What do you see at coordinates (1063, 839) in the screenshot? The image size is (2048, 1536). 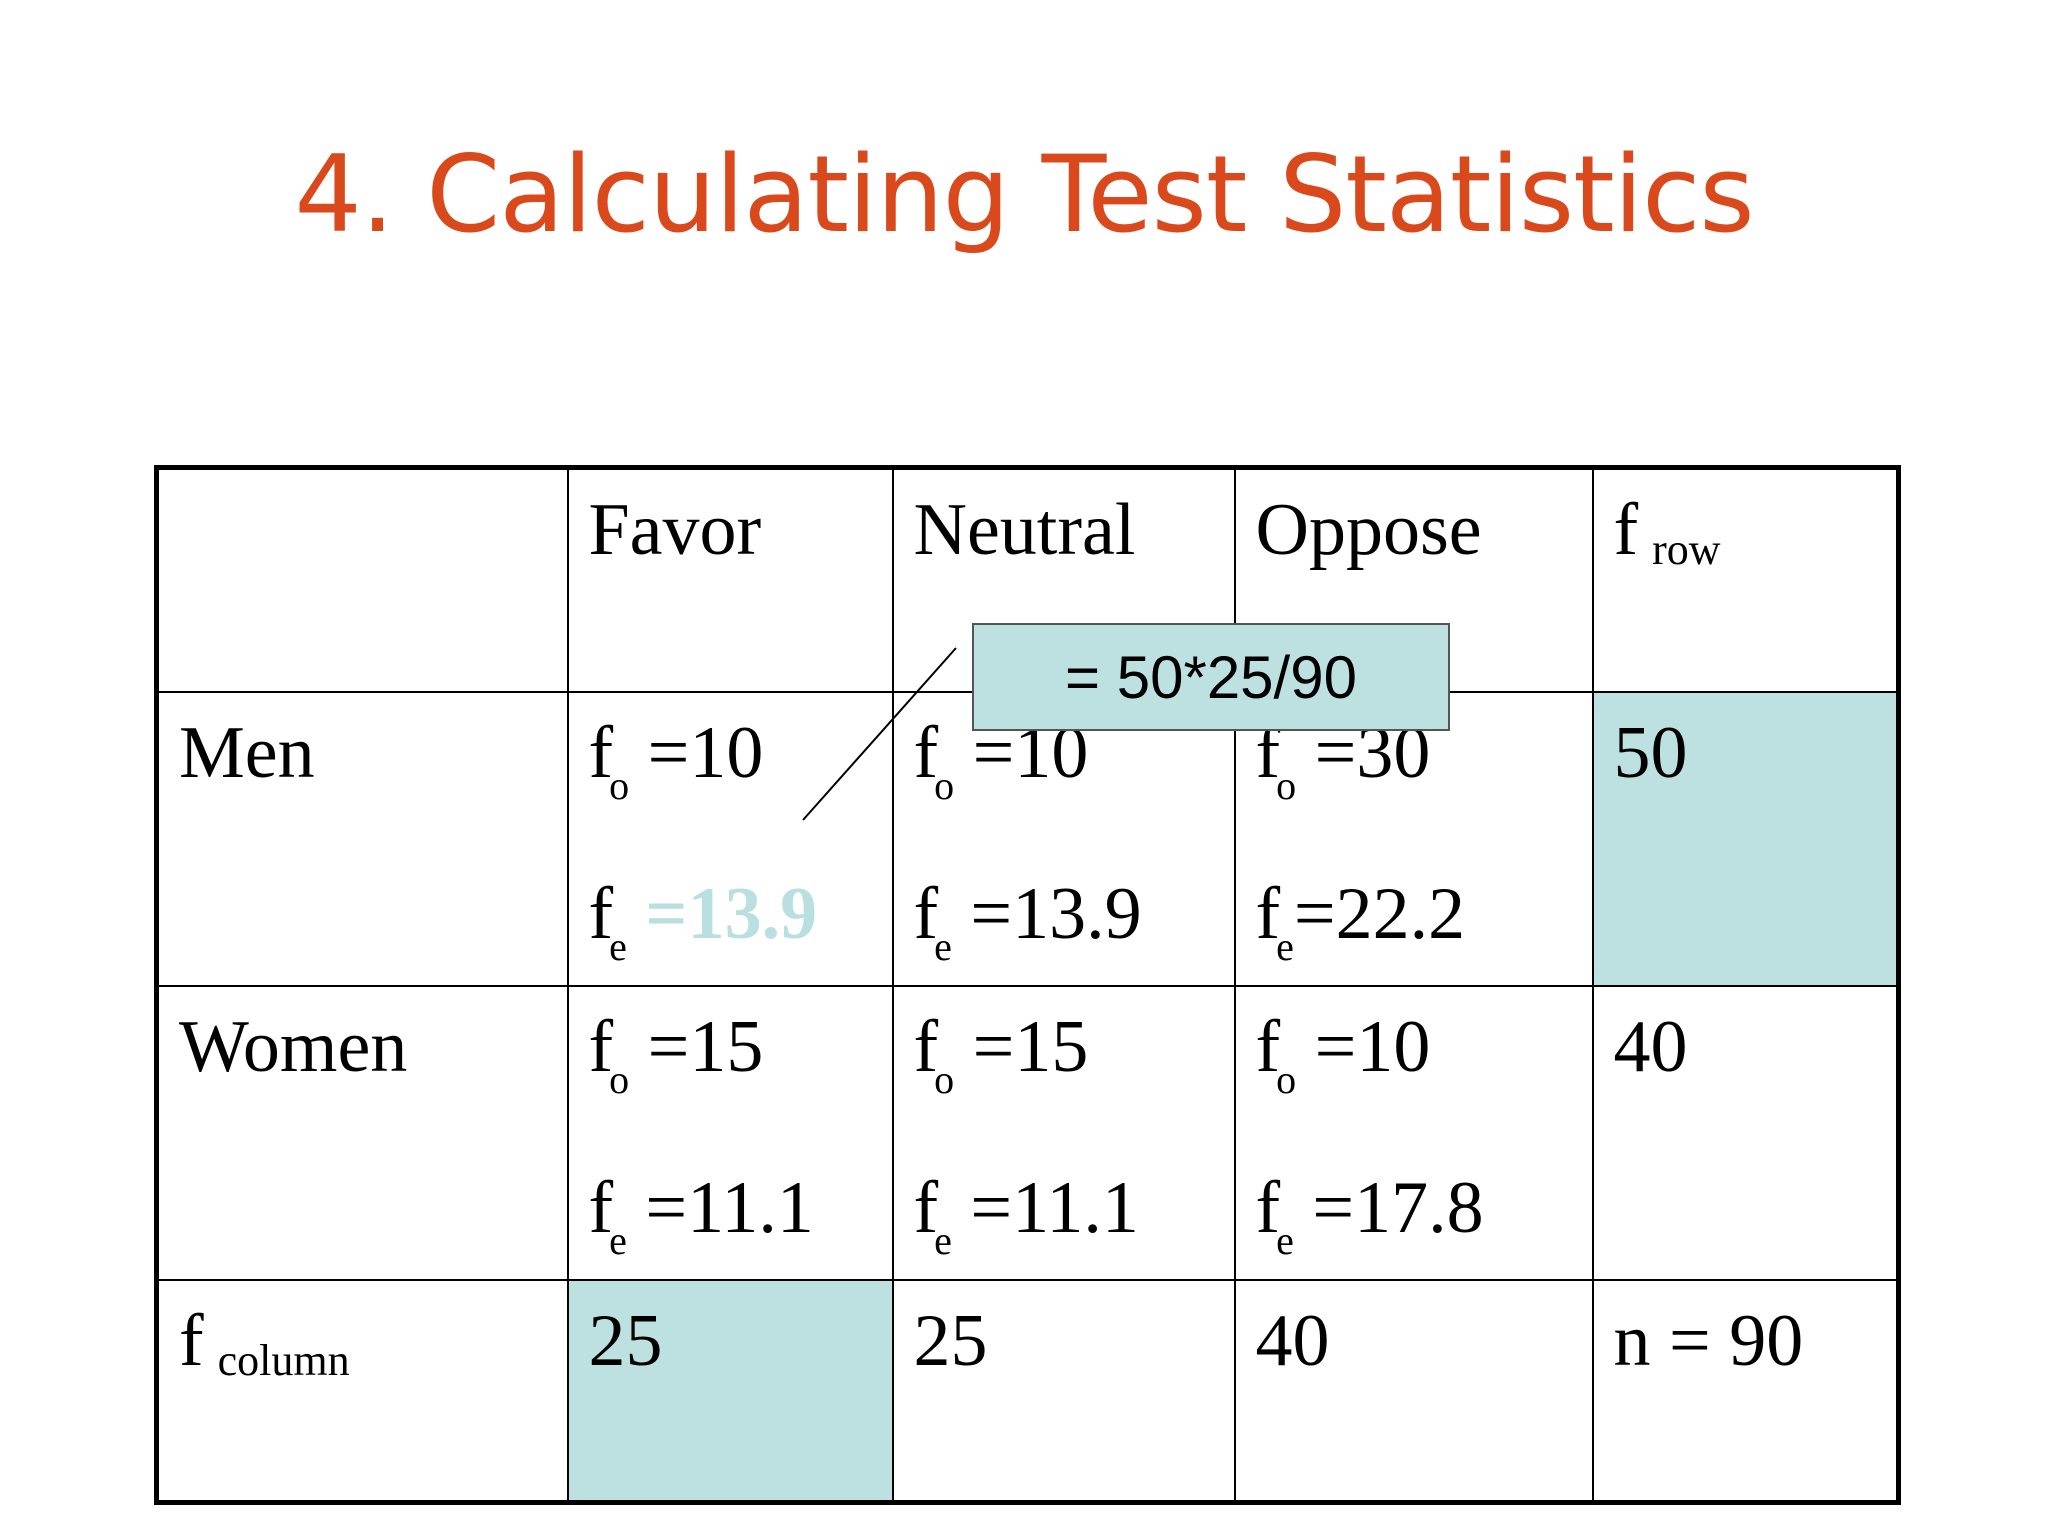 I see `cell-men-neutral: fo =10 fe =13.9` at bounding box center [1063, 839].